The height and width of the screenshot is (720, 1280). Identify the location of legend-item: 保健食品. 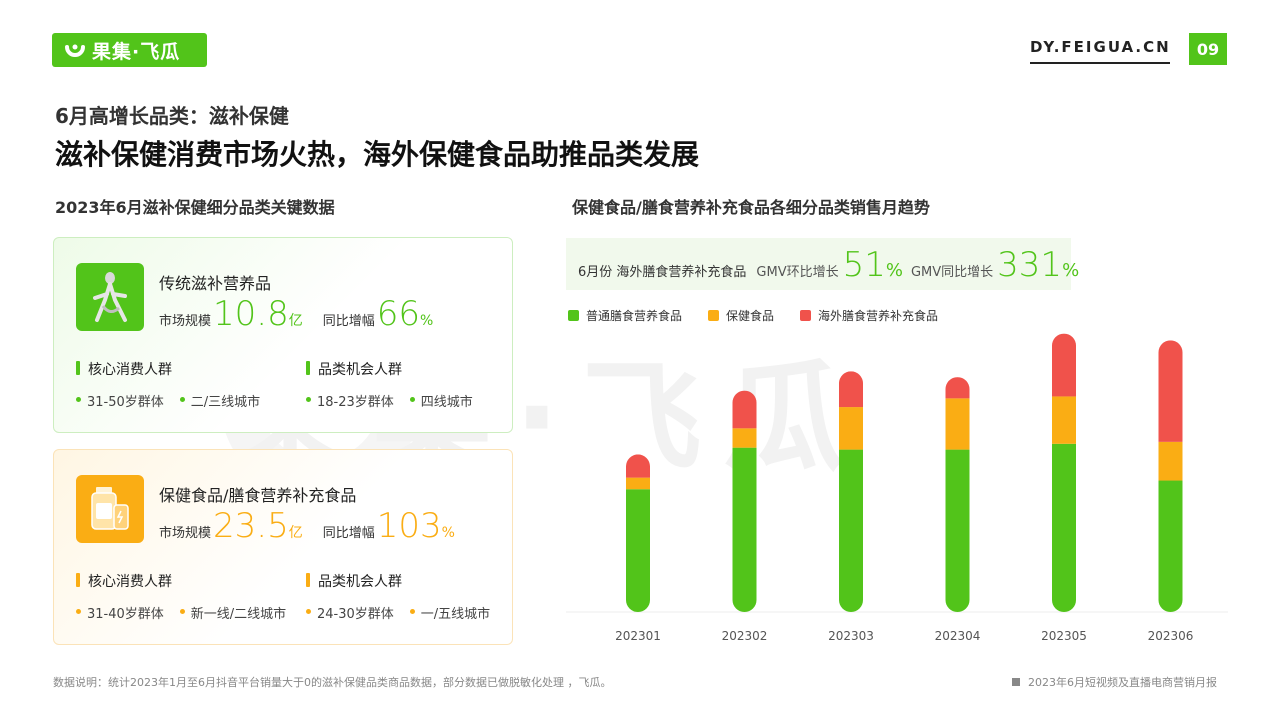
(741, 315).